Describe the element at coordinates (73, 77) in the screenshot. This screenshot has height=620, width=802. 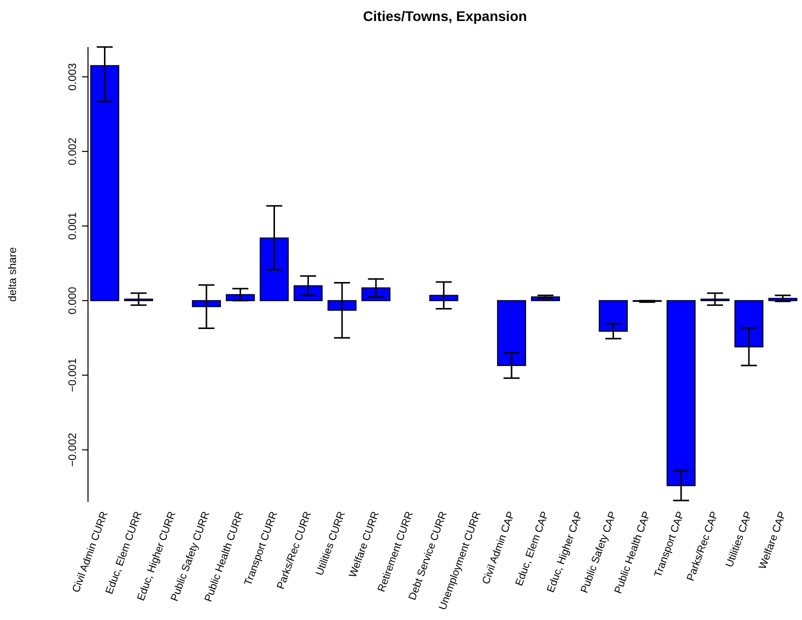
I see `y-tick-label: 0.003` at that location.